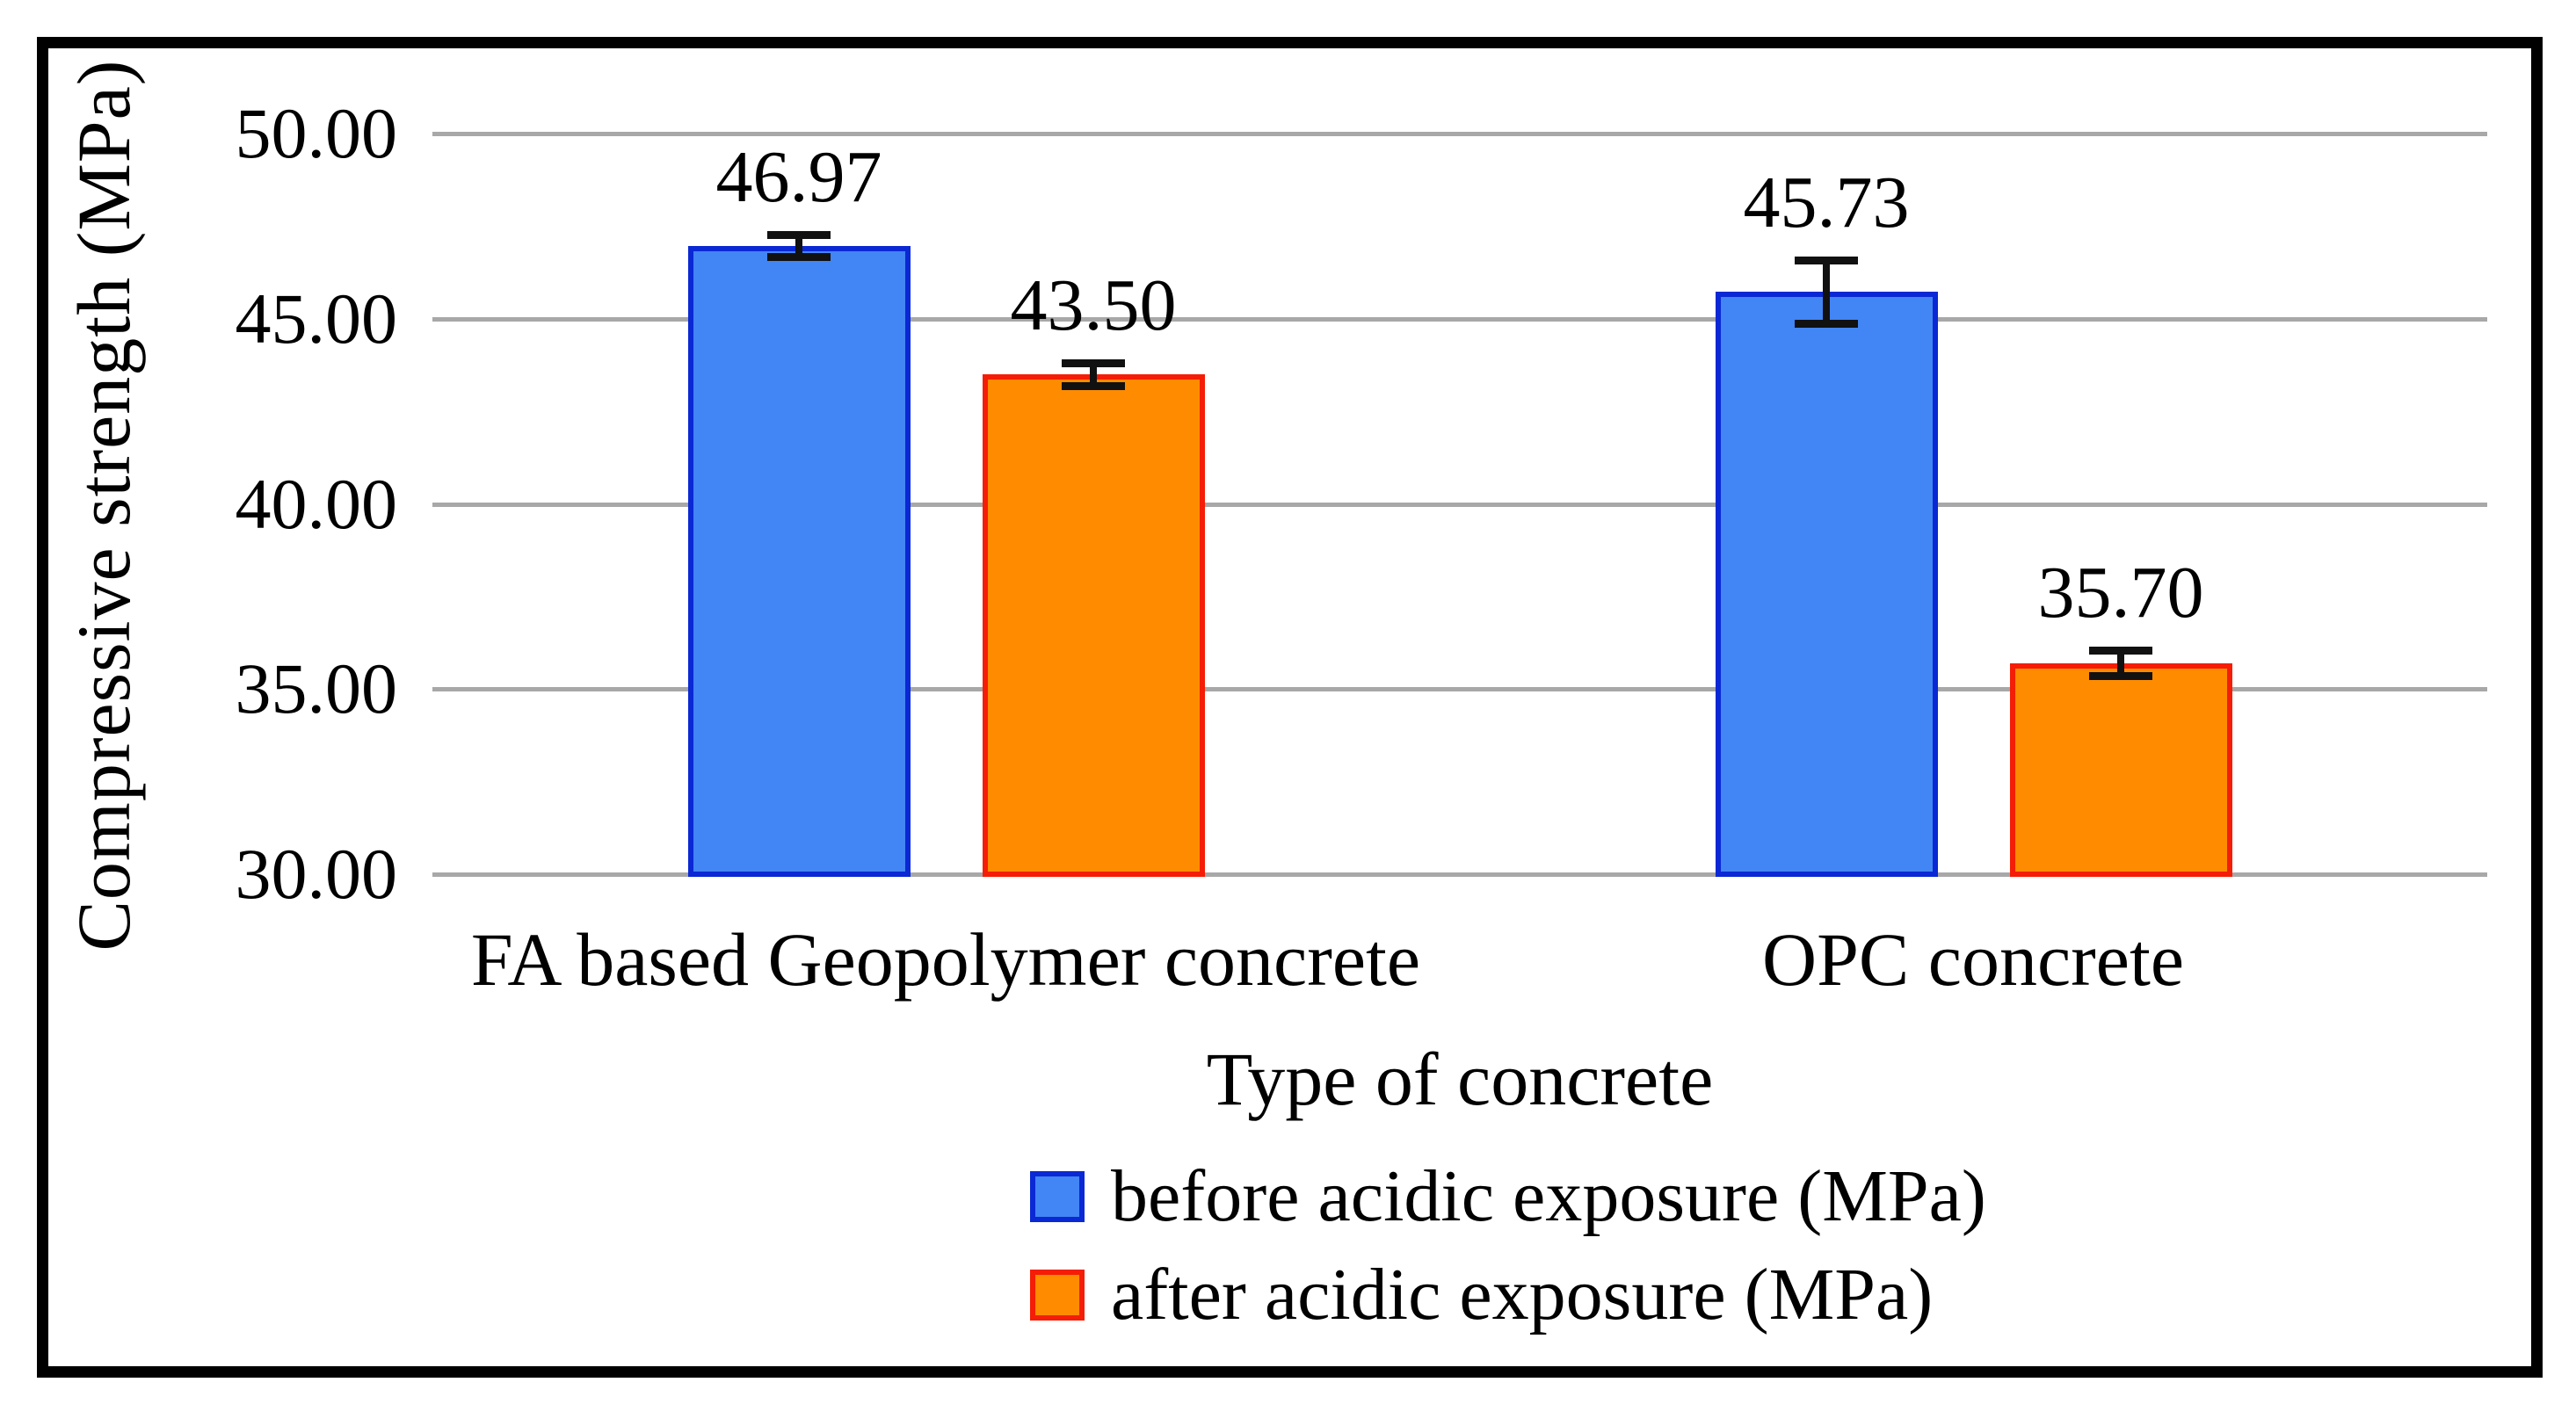  What do you see at coordinates (1460, 1079) in the screenshot?
I see `x-axis-title: Type of concrete` at bounding box center [1460, 1079].